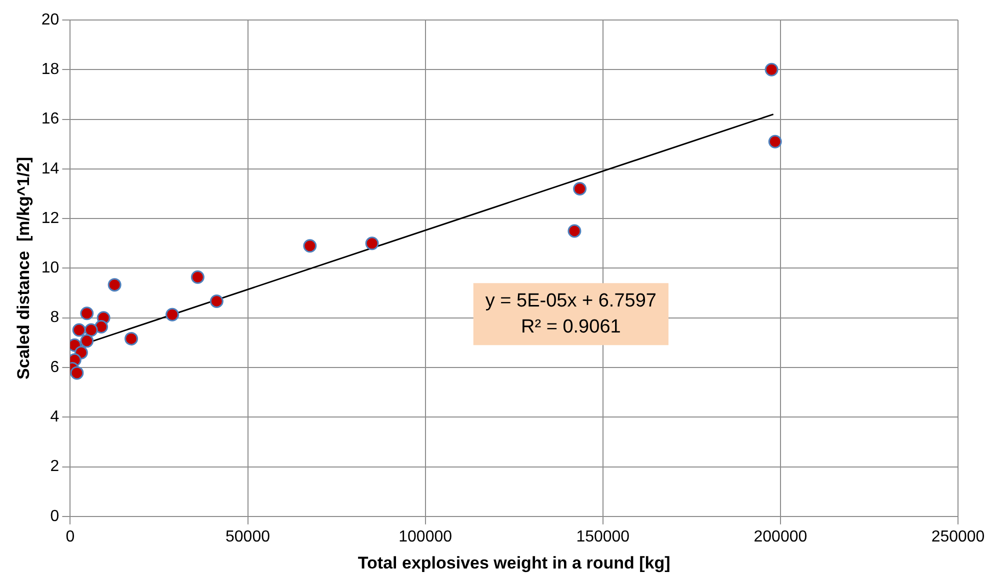 The image size is (988, 588). I want to click on y-tick-label: 14, so click(50, 169).